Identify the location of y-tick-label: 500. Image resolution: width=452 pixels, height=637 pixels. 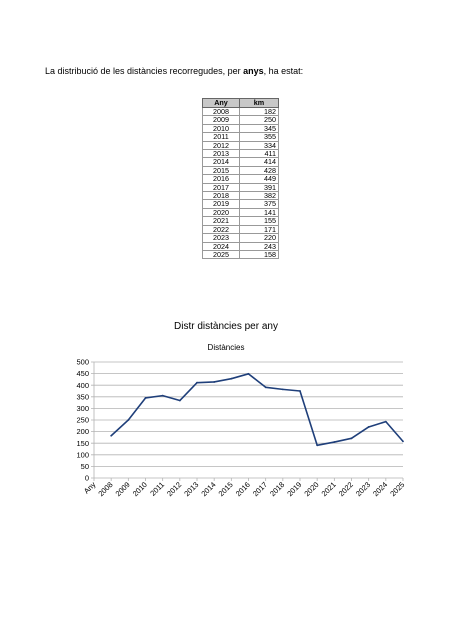
(82, 362).